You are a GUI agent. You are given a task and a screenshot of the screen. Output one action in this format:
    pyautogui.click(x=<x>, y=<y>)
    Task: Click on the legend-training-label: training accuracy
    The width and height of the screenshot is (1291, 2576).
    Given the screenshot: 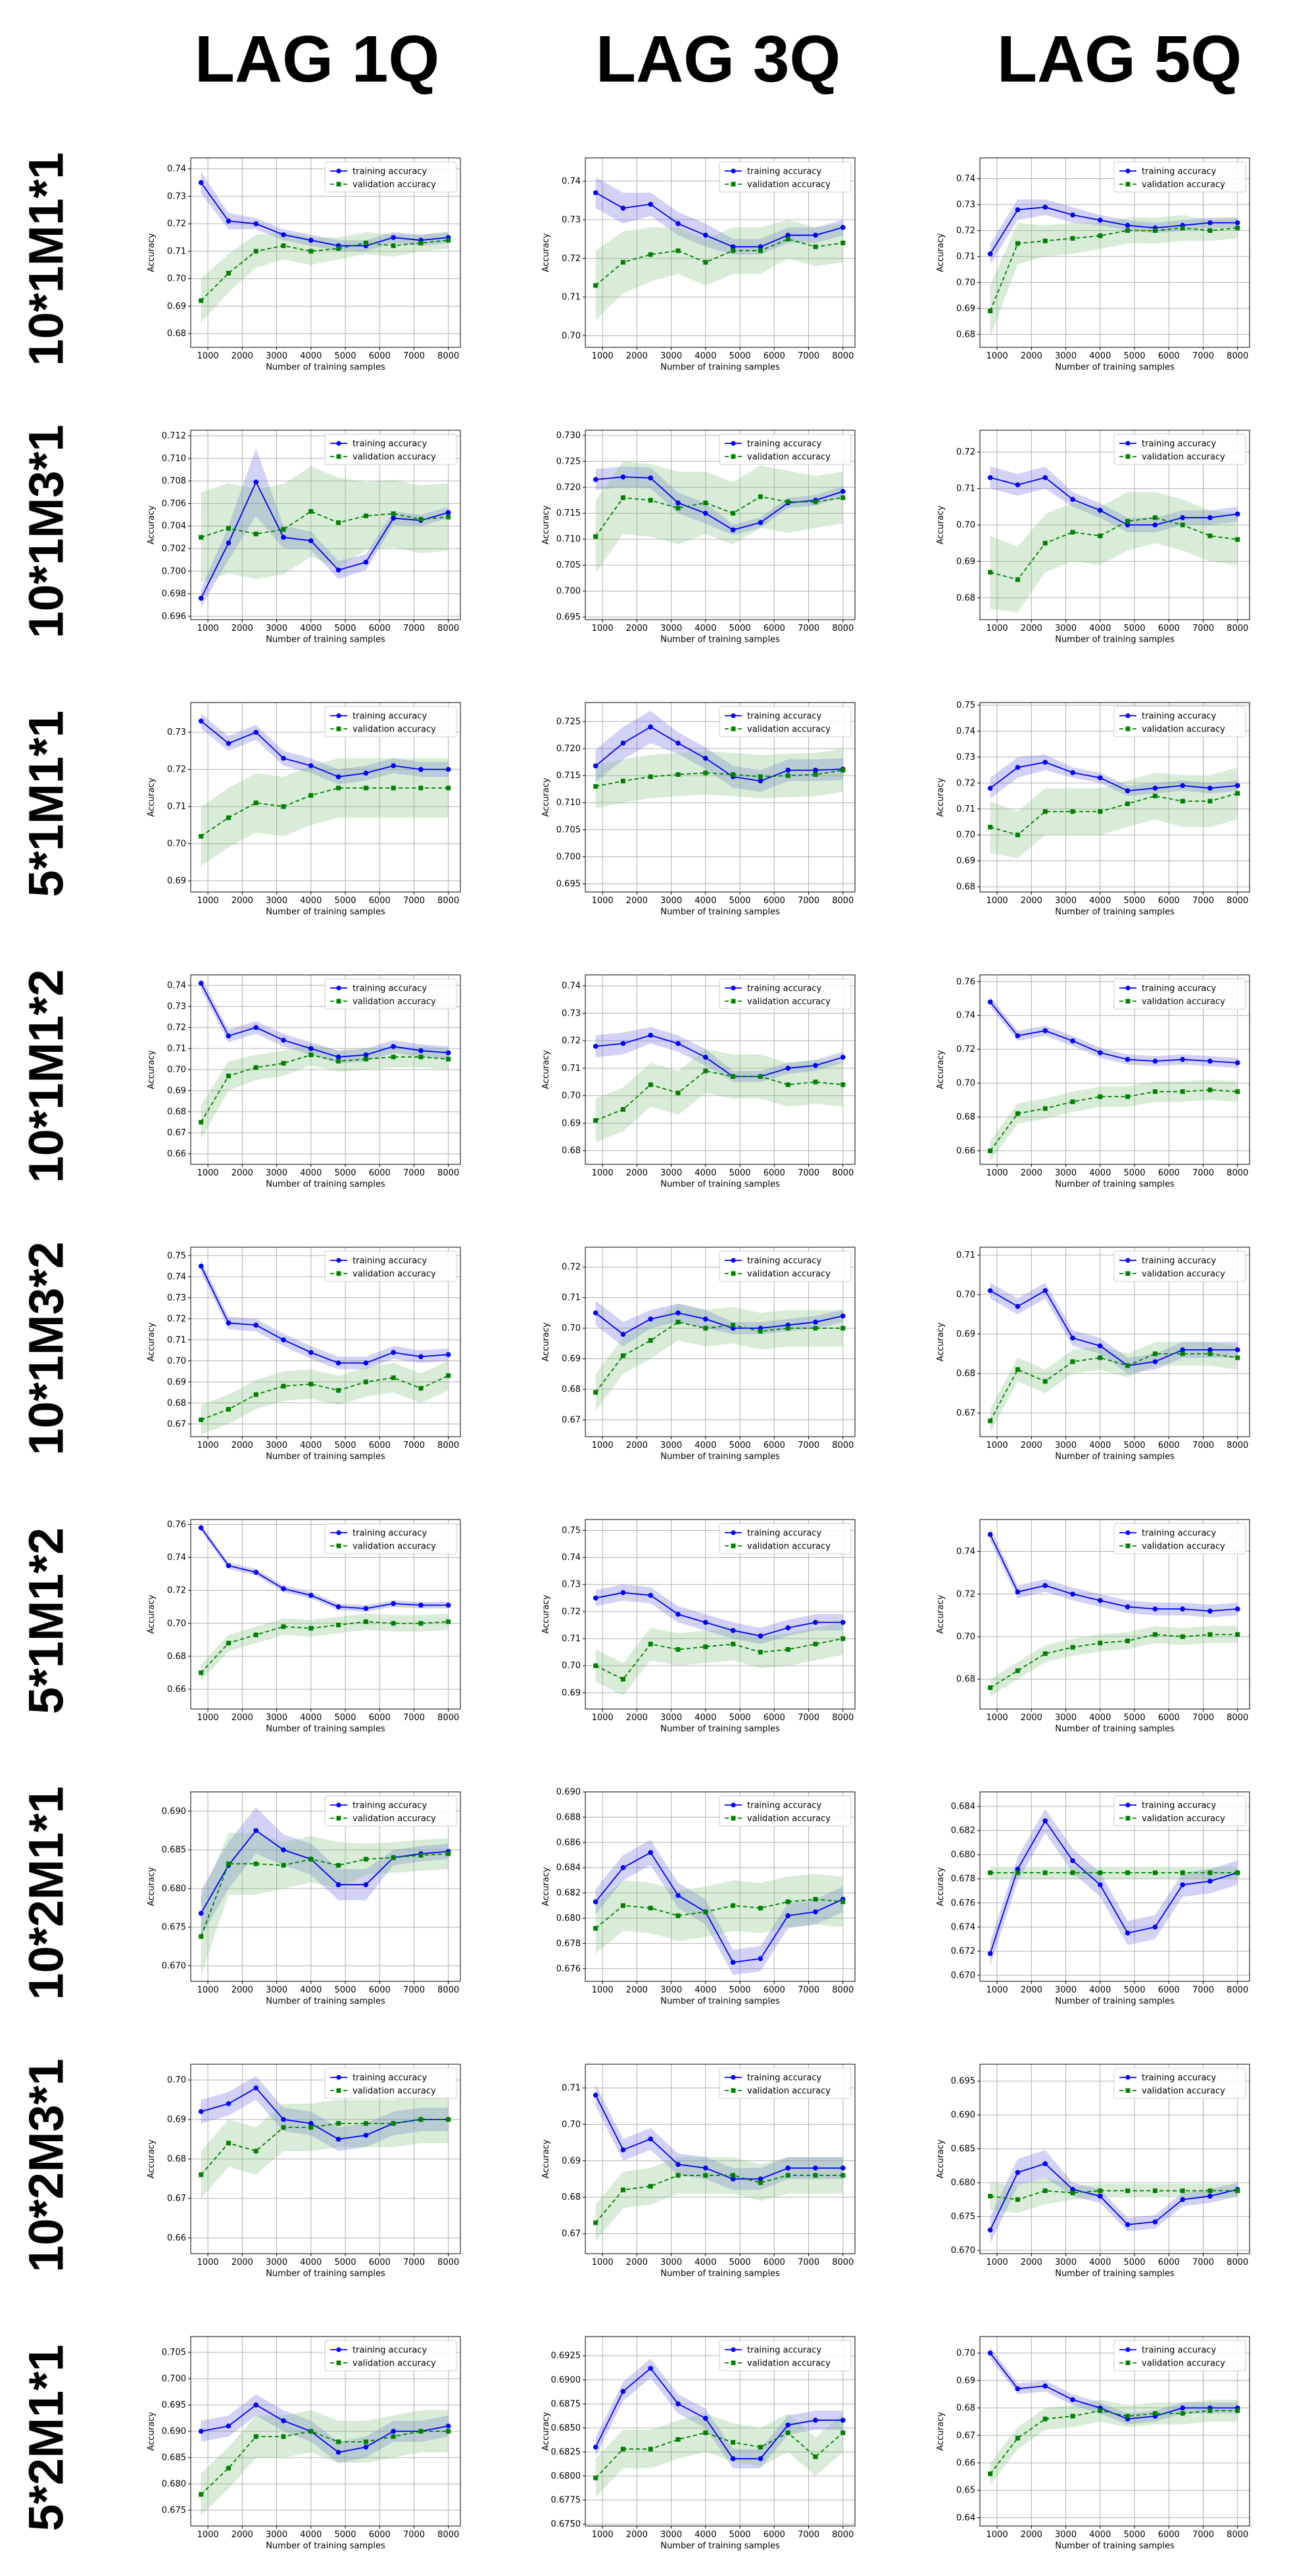 What is the action you would take?
    pyautogui.click(x=784, y=172)
    